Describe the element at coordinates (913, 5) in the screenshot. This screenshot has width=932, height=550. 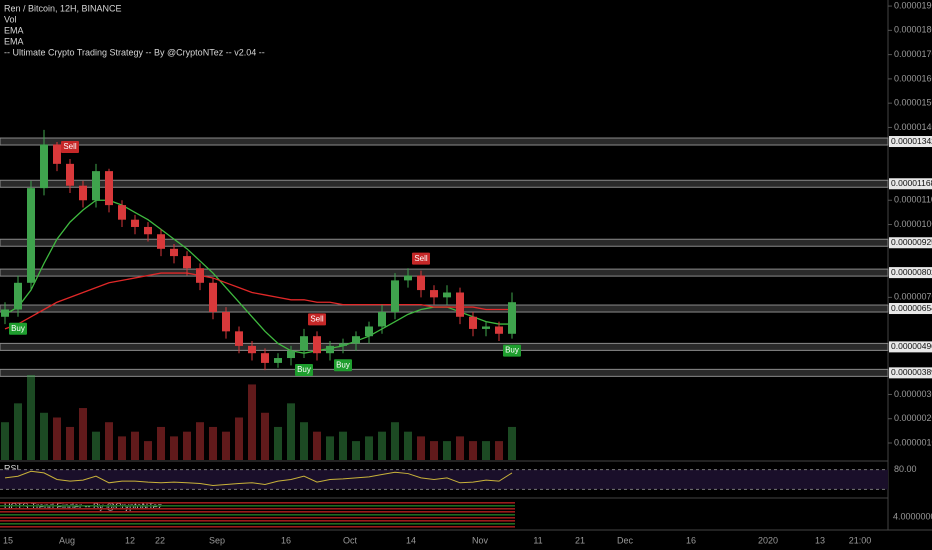
I see `y-tick-label: 0.00001900` at that location.